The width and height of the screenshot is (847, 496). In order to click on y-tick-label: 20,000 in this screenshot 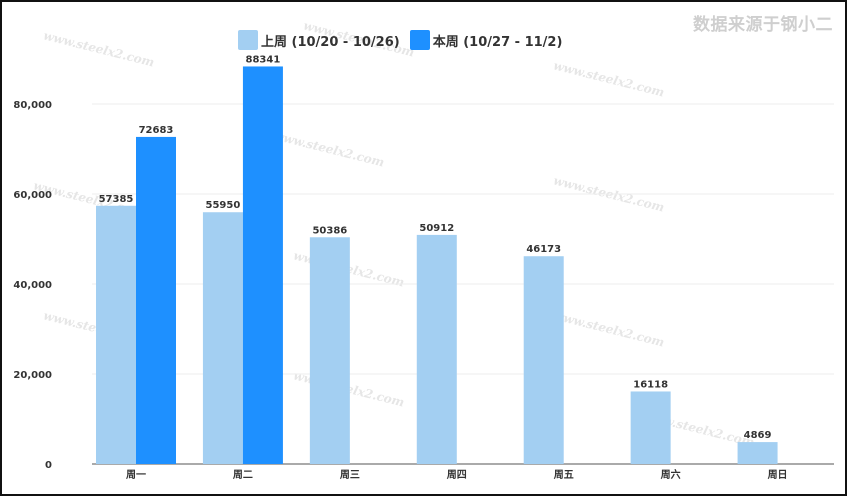, I will do `click(32, 375)`.